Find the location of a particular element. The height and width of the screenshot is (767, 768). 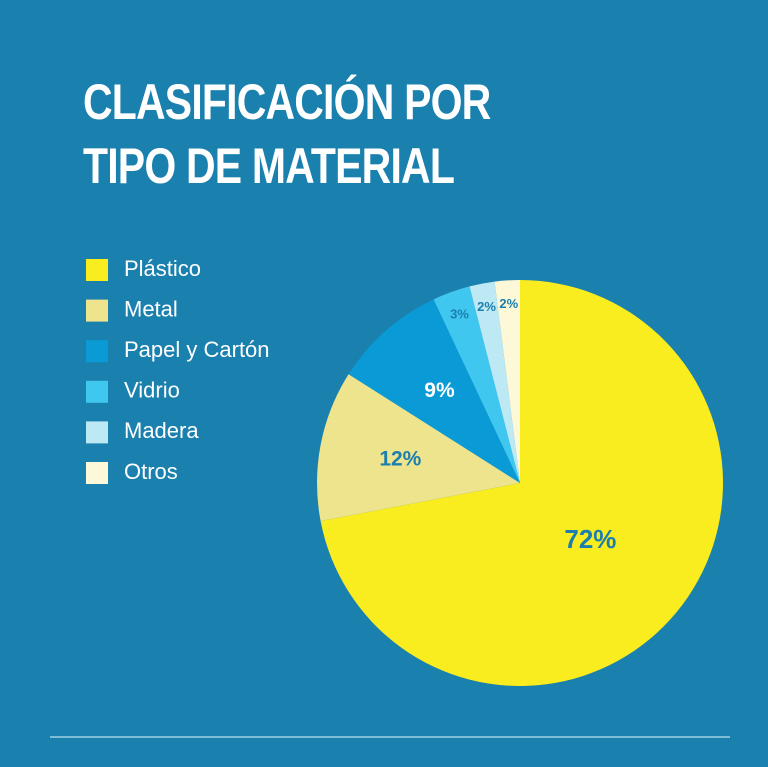

legend-label: Otros is located at coordinates (151, 471).